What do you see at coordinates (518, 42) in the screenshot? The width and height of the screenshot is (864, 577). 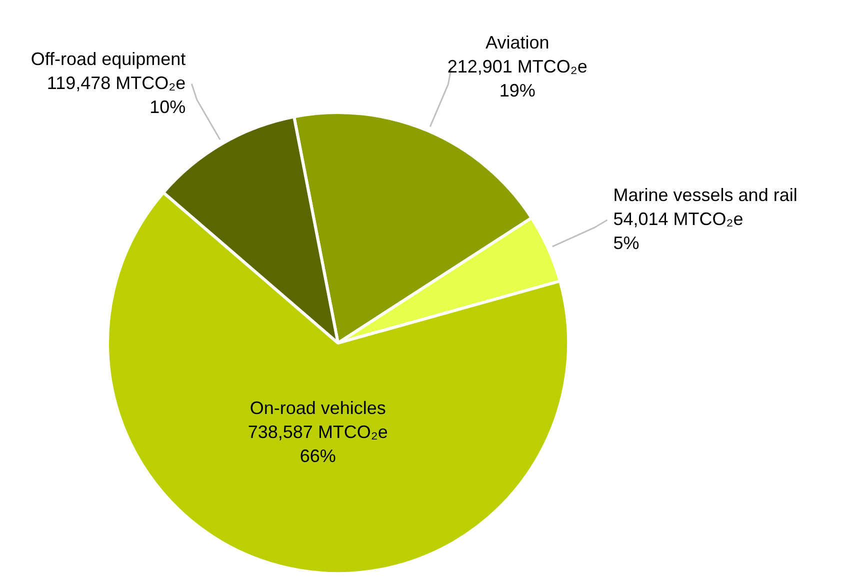 I see `slice-label: Aviation` at bounding box center [518, 42].